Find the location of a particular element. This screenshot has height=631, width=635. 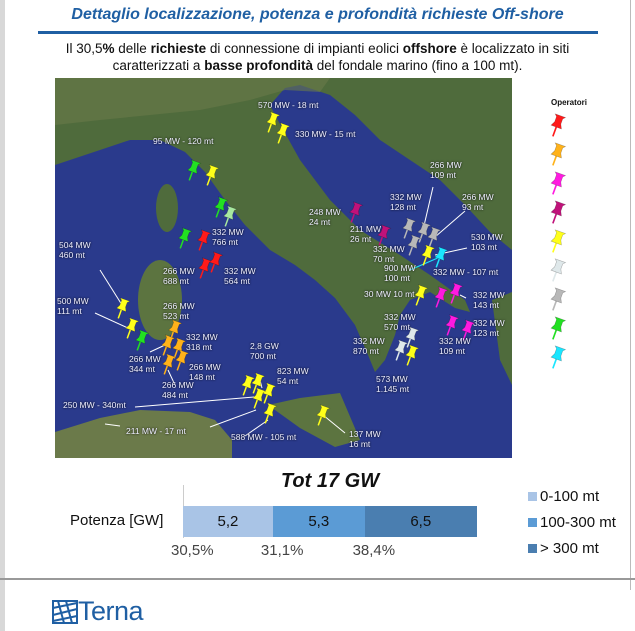

share-label: 38,4% is located at coordinates (374, 550).